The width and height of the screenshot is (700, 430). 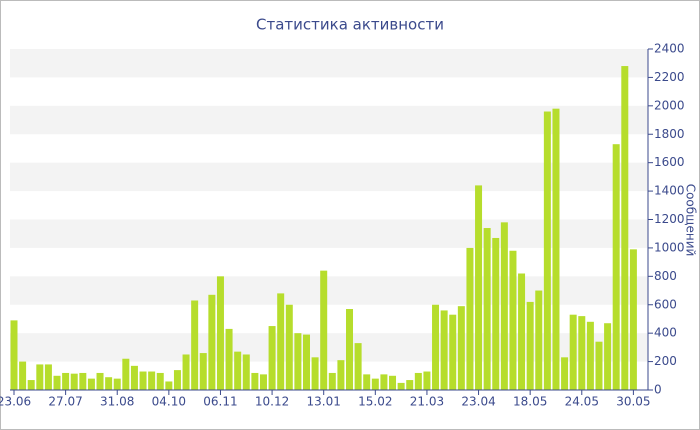 I want to click on y-tick-label: 400, so click(x=665, y=333).